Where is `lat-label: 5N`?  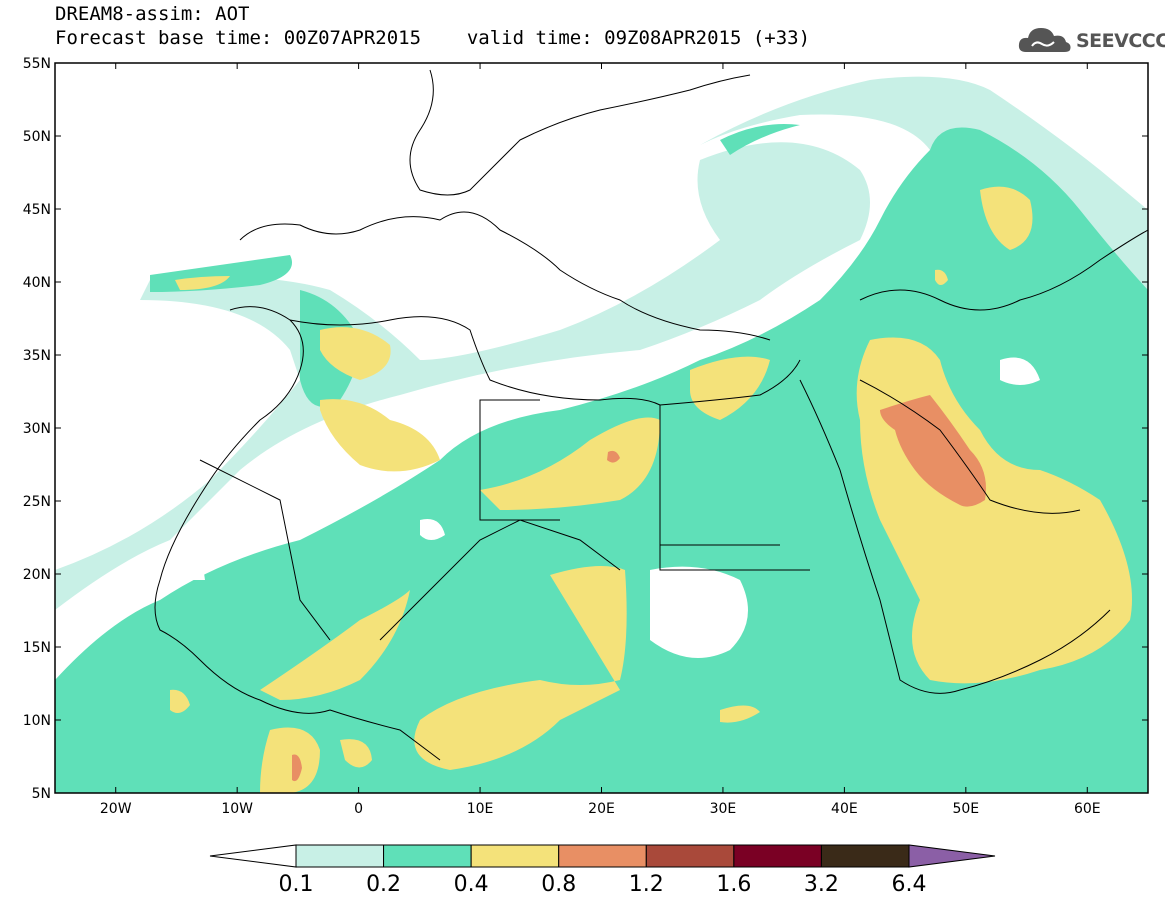 lat-label: 5N is located at coordinates (41, 794).